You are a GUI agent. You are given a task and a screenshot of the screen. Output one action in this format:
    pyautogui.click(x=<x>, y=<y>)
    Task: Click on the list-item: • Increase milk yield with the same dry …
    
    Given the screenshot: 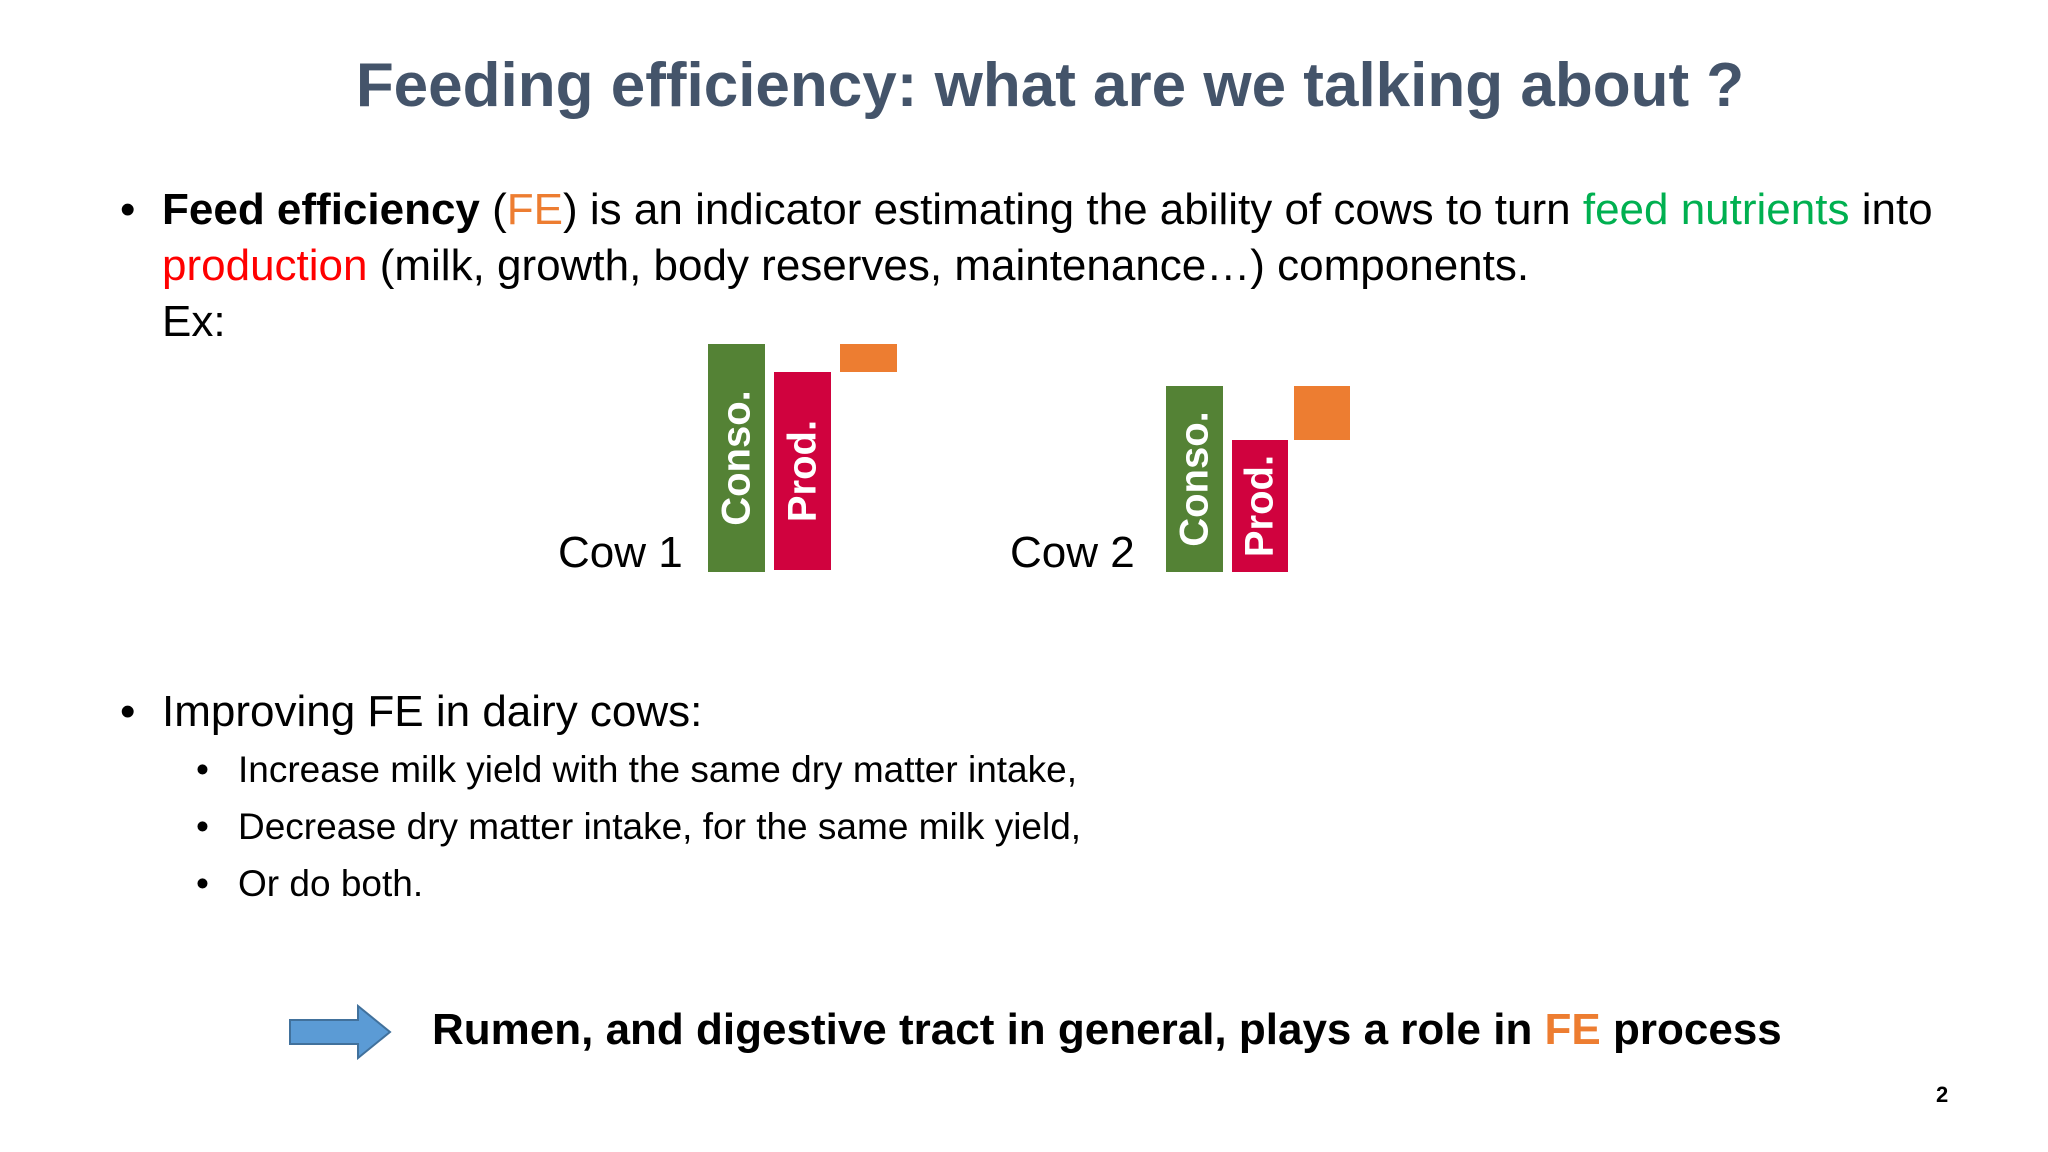 What is the action you would take?
    pyautogui.click(x=636, y=769)
    